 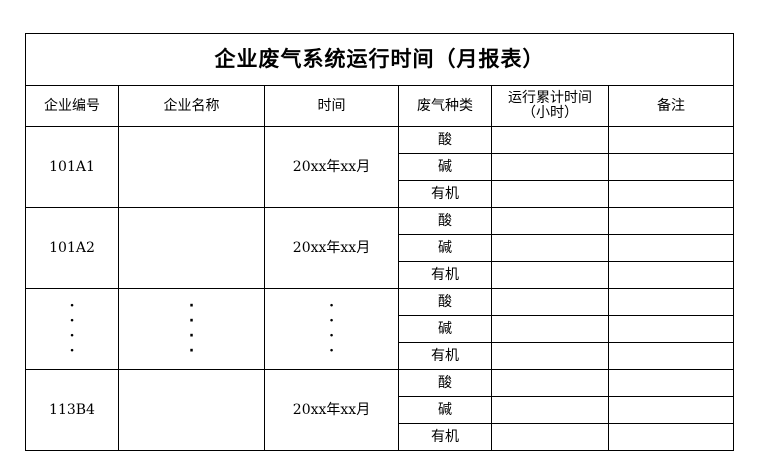 What do you see at coordinates (72, 106) in the screenshot?
I see `header-company-id: 企业编号` at bounding box center [72, 106].